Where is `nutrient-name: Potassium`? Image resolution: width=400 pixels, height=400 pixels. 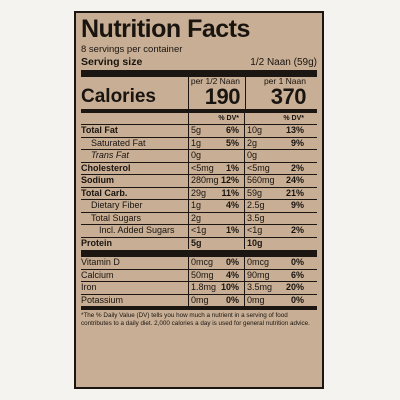
nutrient-name: Potassium is located at coordinates (102, 299).